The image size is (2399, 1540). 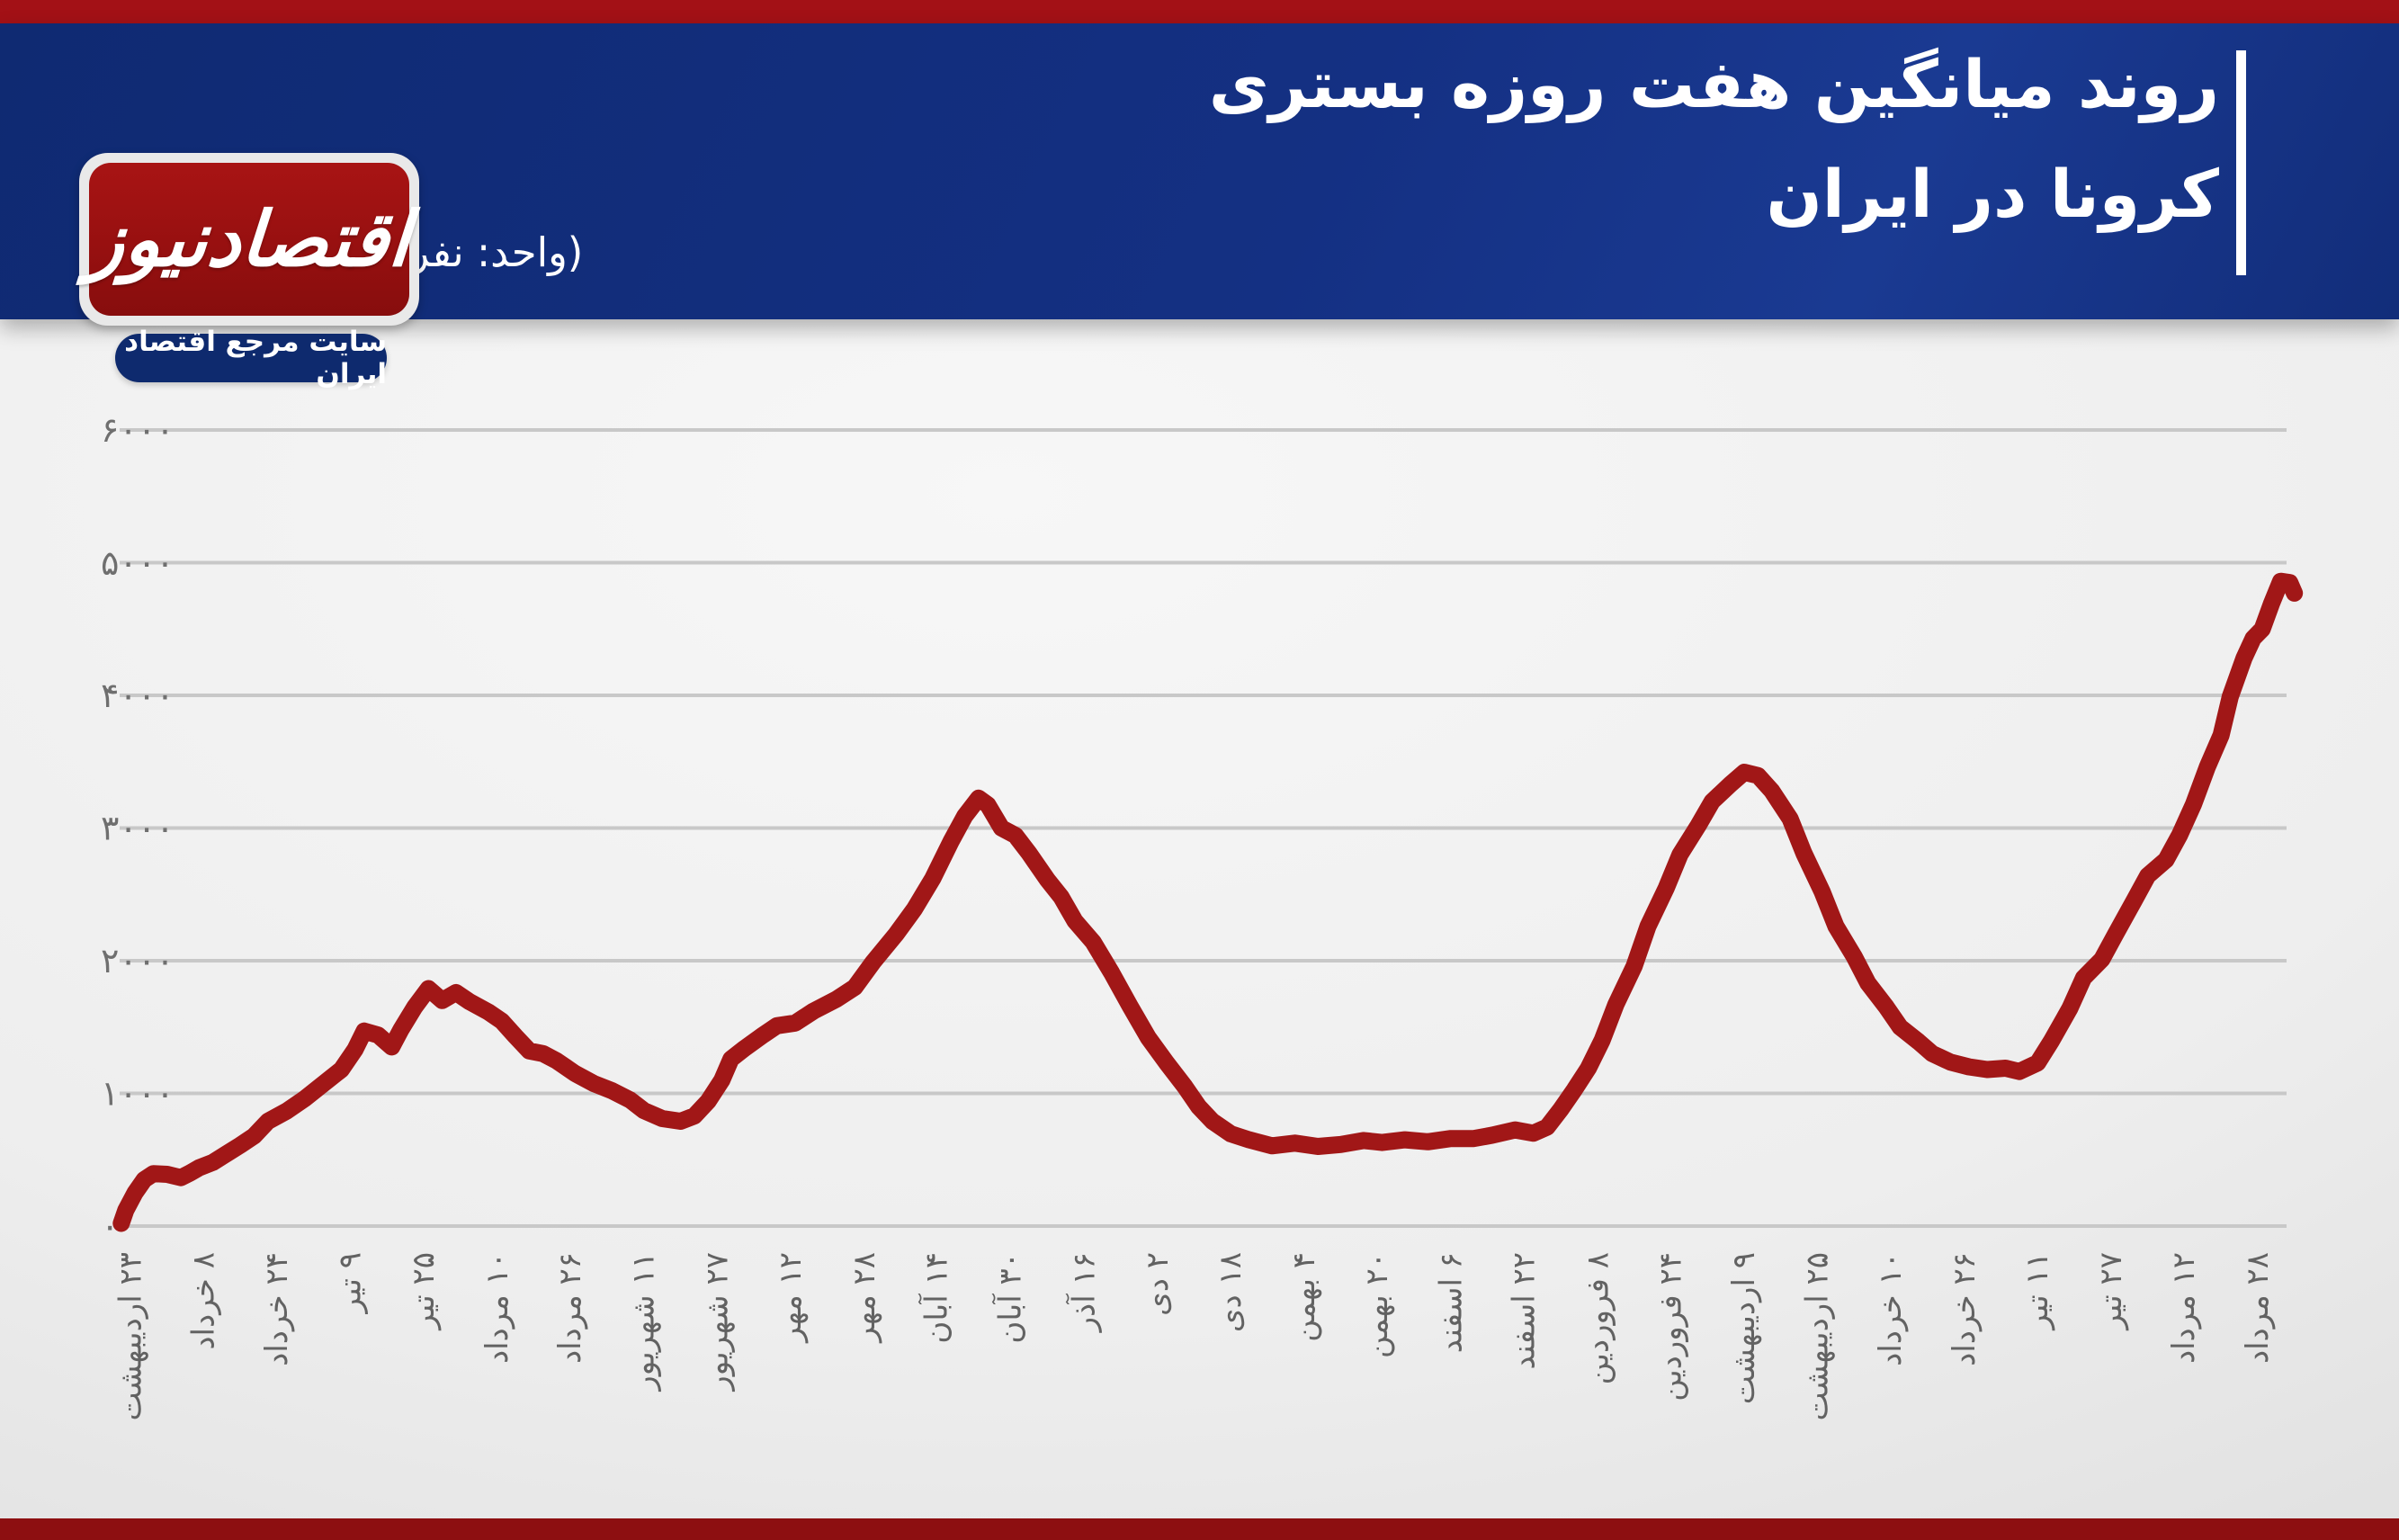 I want to click on title-line-2: کرونا در ایران, so click(x=1993, y=195).